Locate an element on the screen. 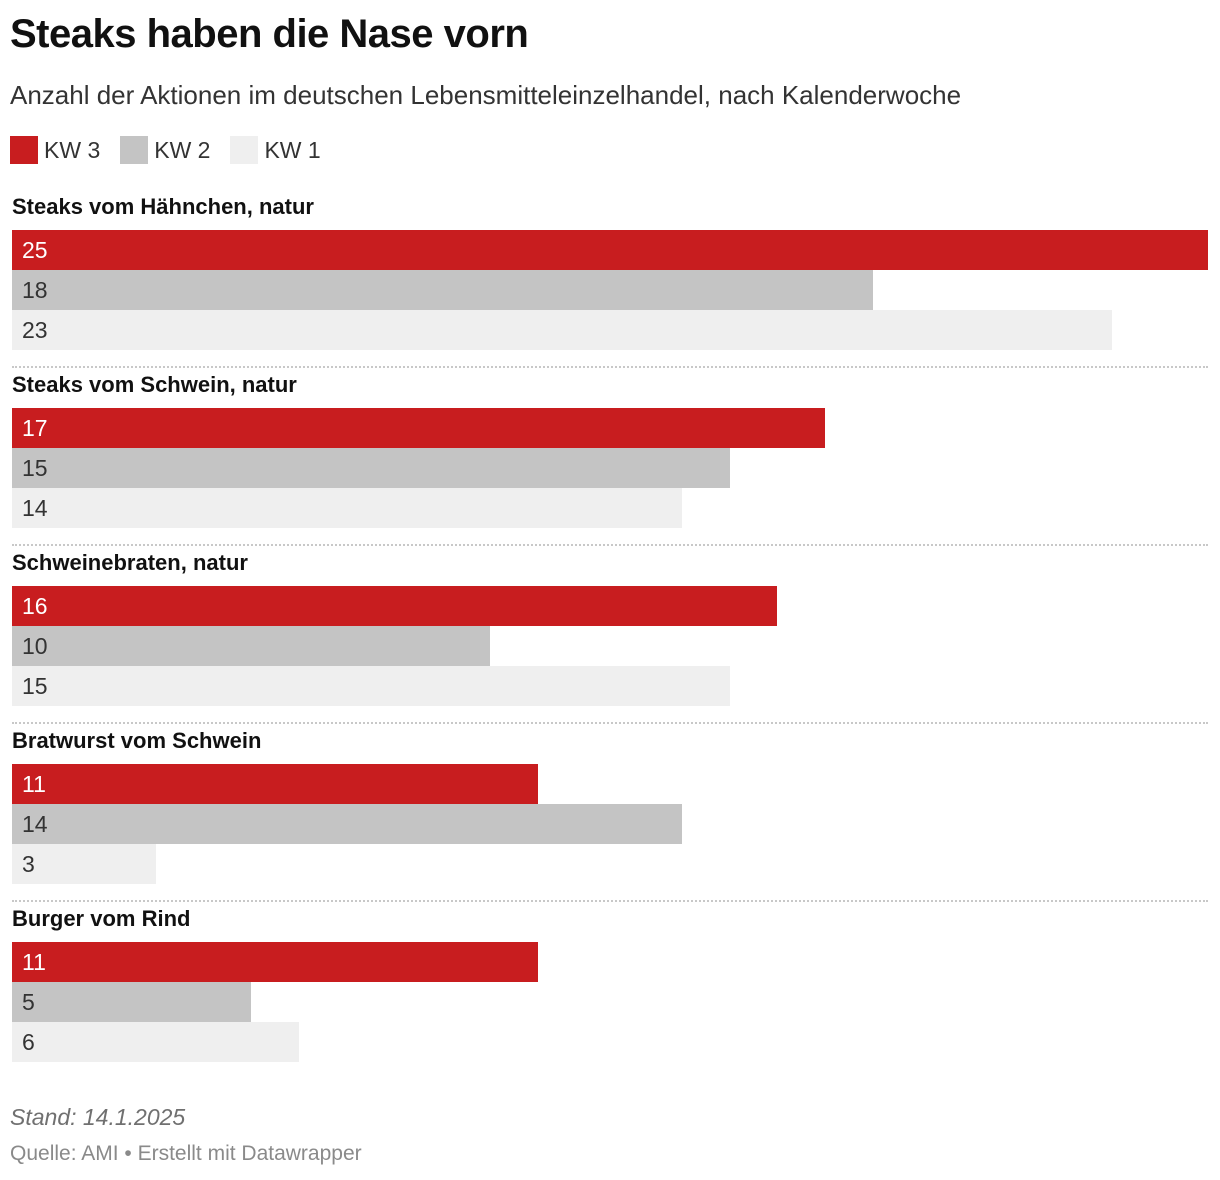  bar-group: Schweinebraten, natur 16 10 15 is located at coordinates (610, 635).